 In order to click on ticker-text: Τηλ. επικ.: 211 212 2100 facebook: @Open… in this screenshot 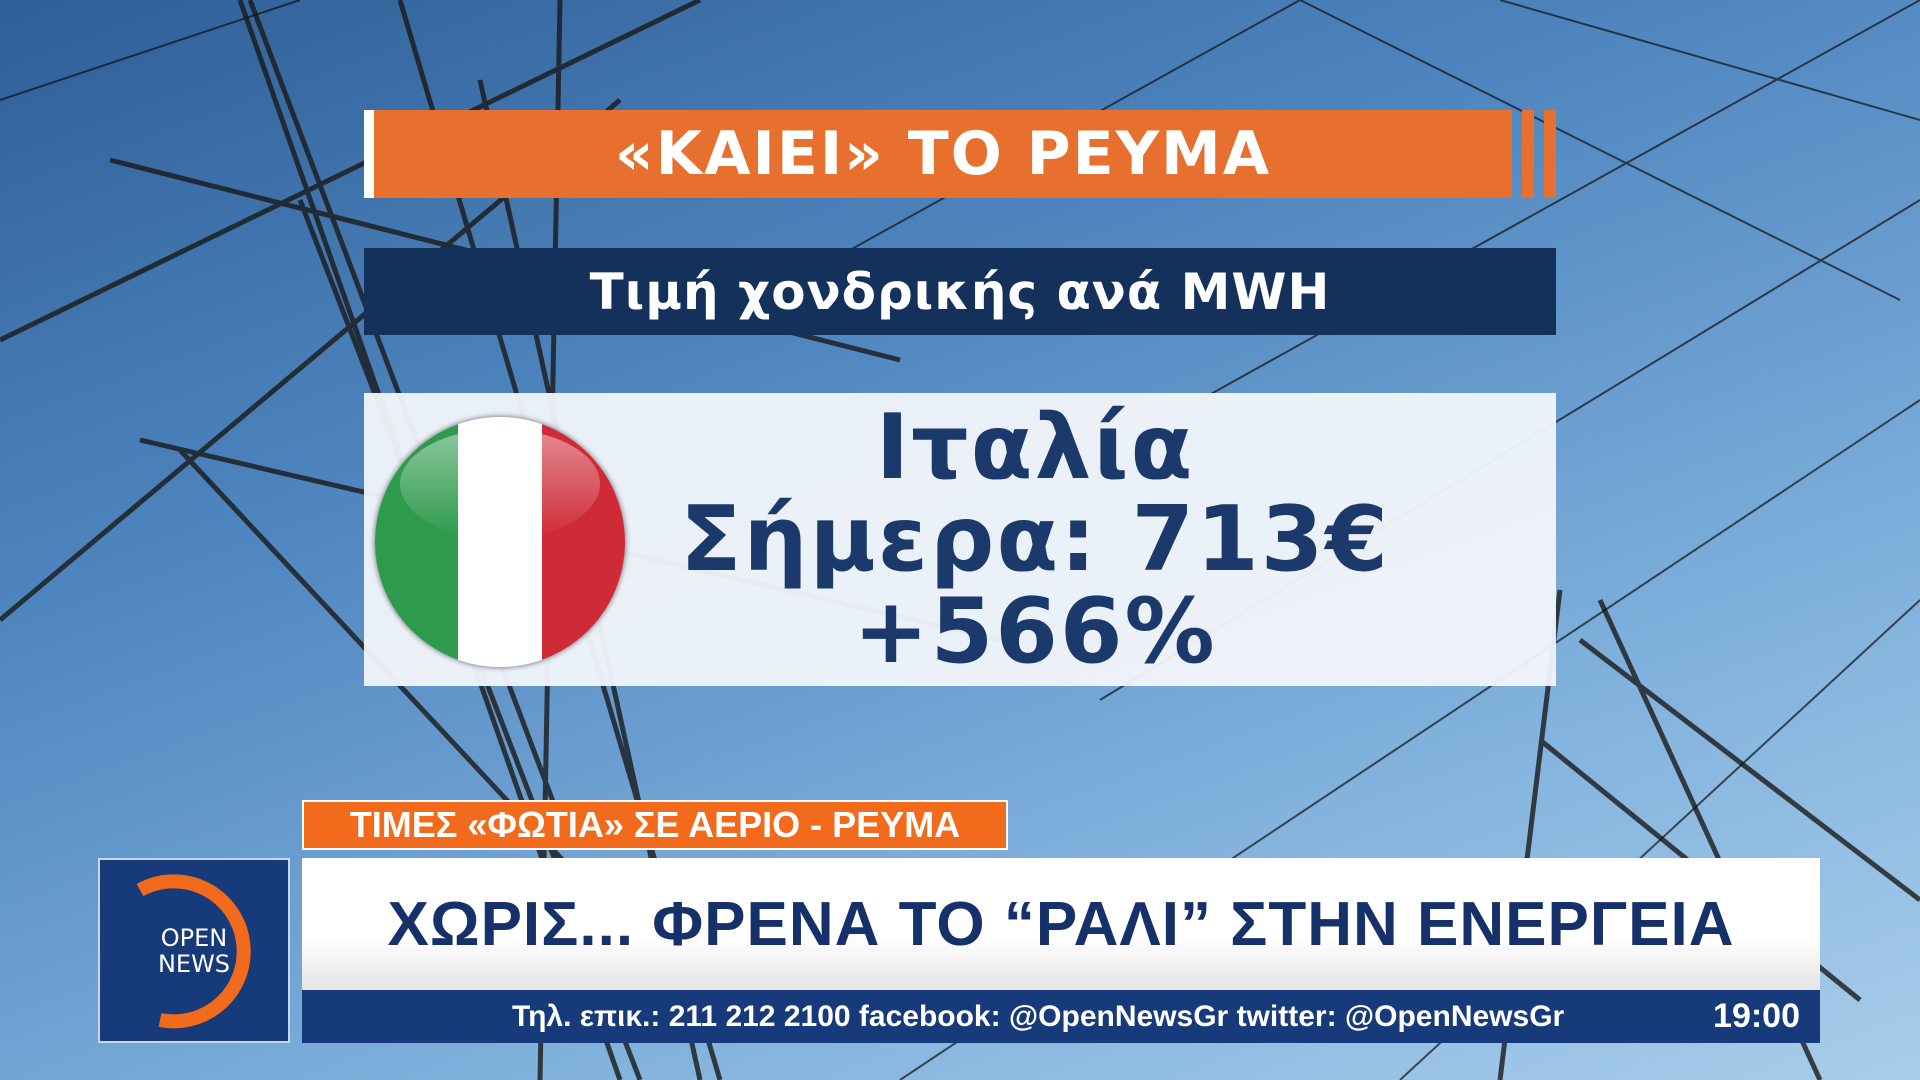, I will do `click(1038, 1016)`.